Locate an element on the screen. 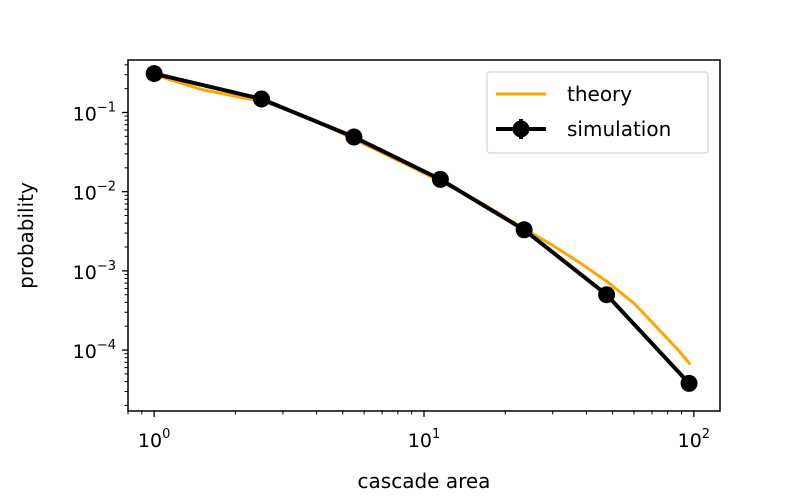 The height and width of the screenshot is (500, 800). x-tick-label: 10¹ is located at coordinates (424, 439).